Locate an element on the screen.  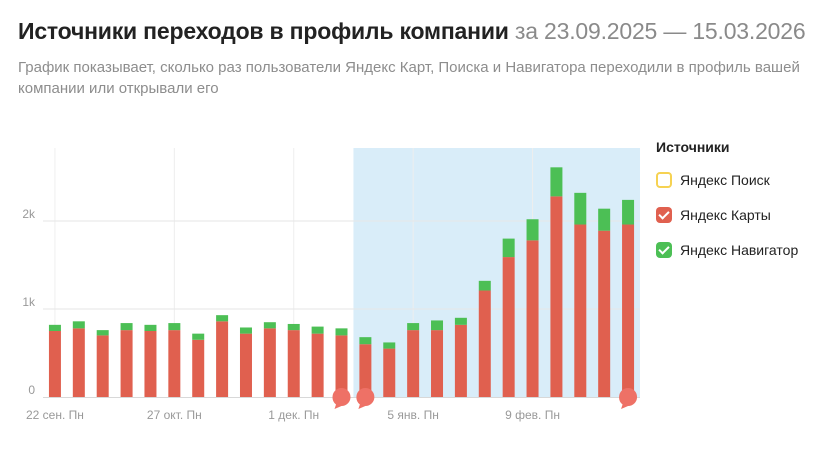
legend-item-yandex-navigator: Яндекс Навигатор is located at coordinates (727, 250).